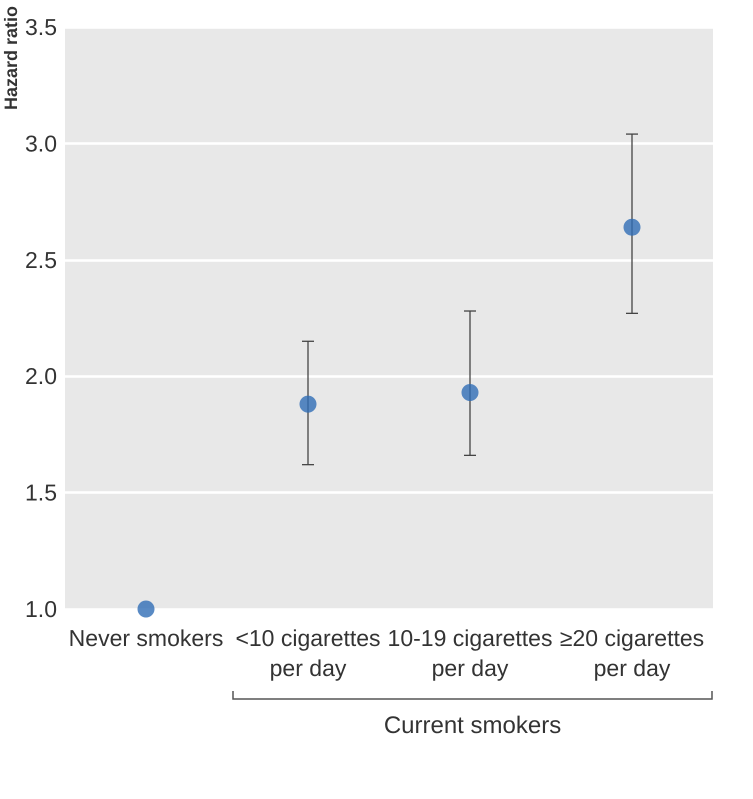 This screenshot has width=753, height=799. I want to click on x-tick-label: Never smokers, so click(146, 638).